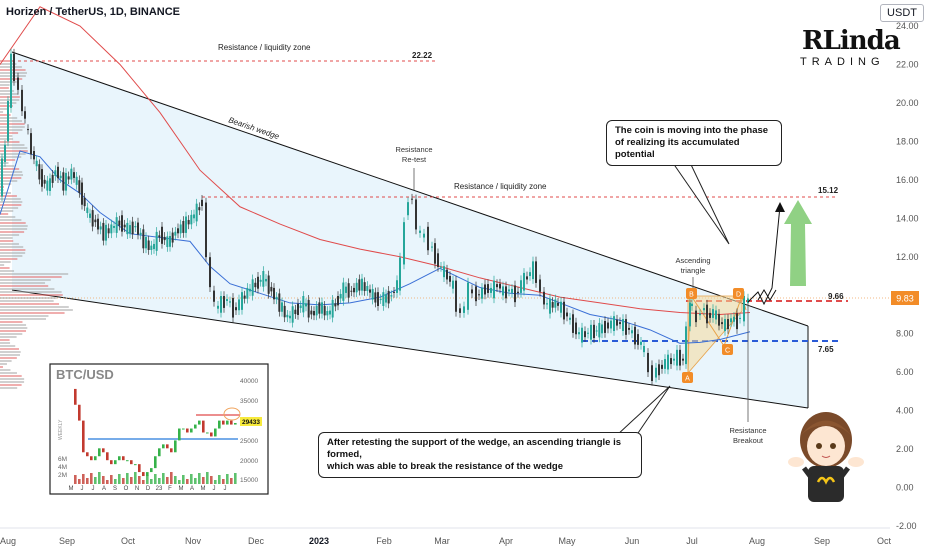 Image resolution: width=932 pixels, height=555 pixels. I want to click on btc-highlight-circle, so click(232, 414).